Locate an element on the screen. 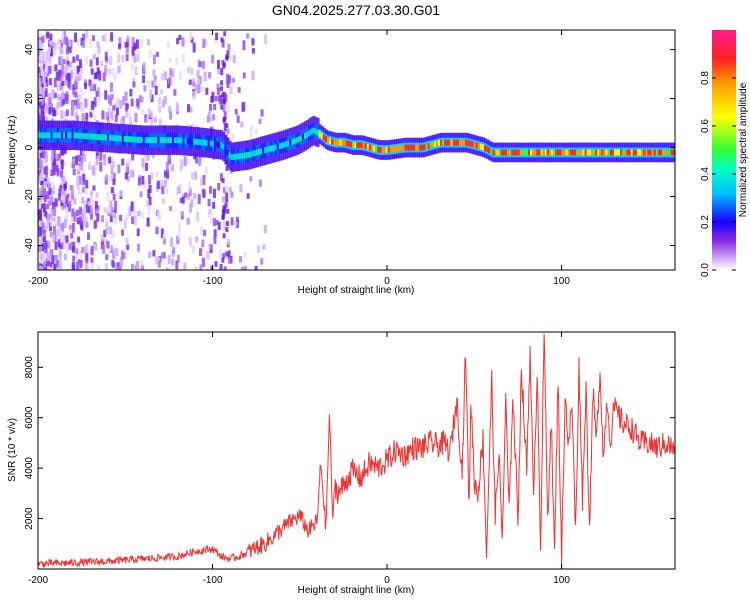 The height and width of the screenshot is (600, 750). figure-title: GN04.2025.277.03.30.G01 is located at coordinates (356, 10).